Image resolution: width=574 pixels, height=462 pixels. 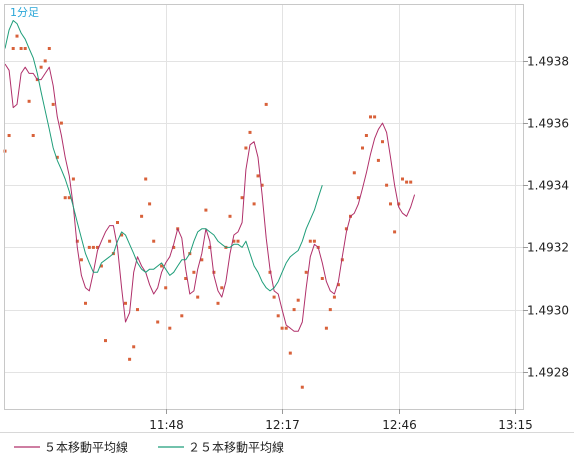 I want to click on y-tick-label: 1.4932, so click(x=548, y=248).